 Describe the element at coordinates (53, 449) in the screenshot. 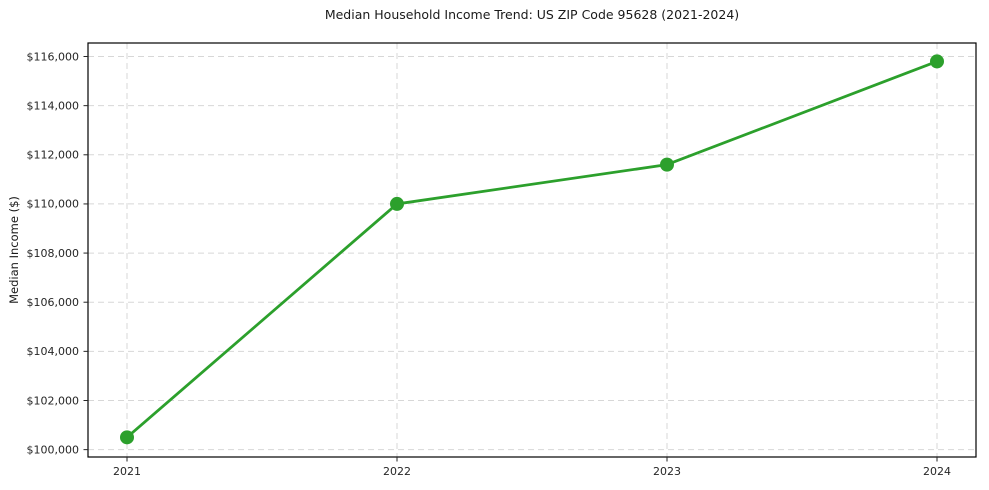

I see `y-tick-label: $100,000` at that location.